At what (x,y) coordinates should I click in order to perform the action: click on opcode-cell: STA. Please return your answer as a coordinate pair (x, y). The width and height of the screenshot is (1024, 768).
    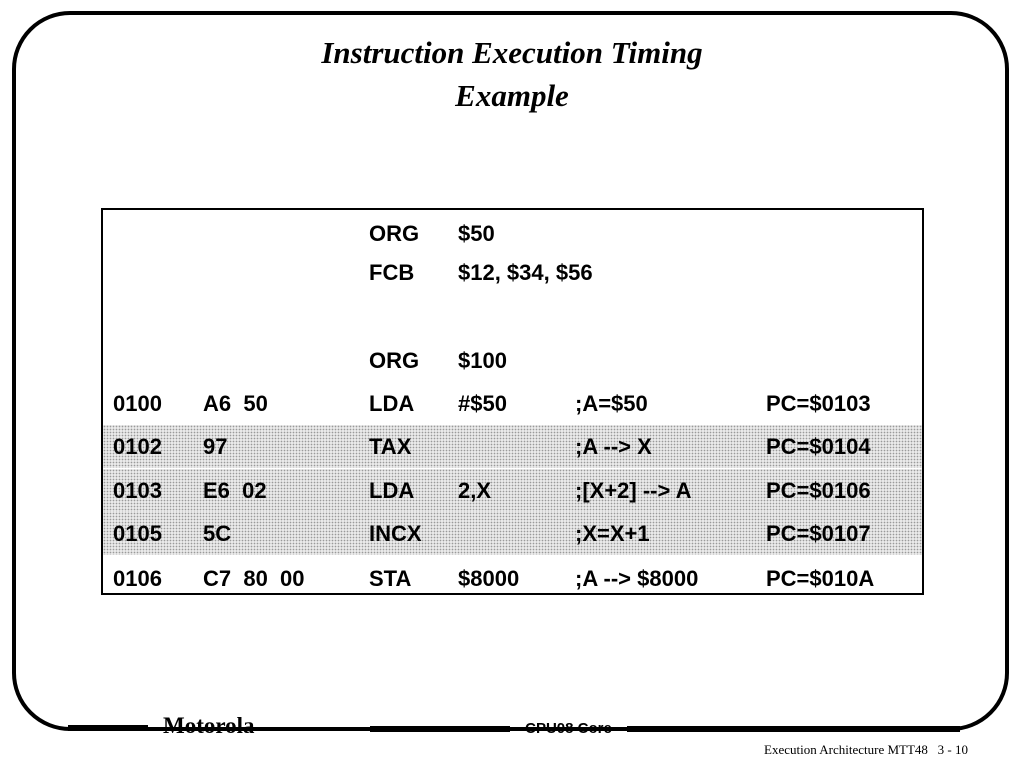
    Looking at the image, I should click on (390, 578).